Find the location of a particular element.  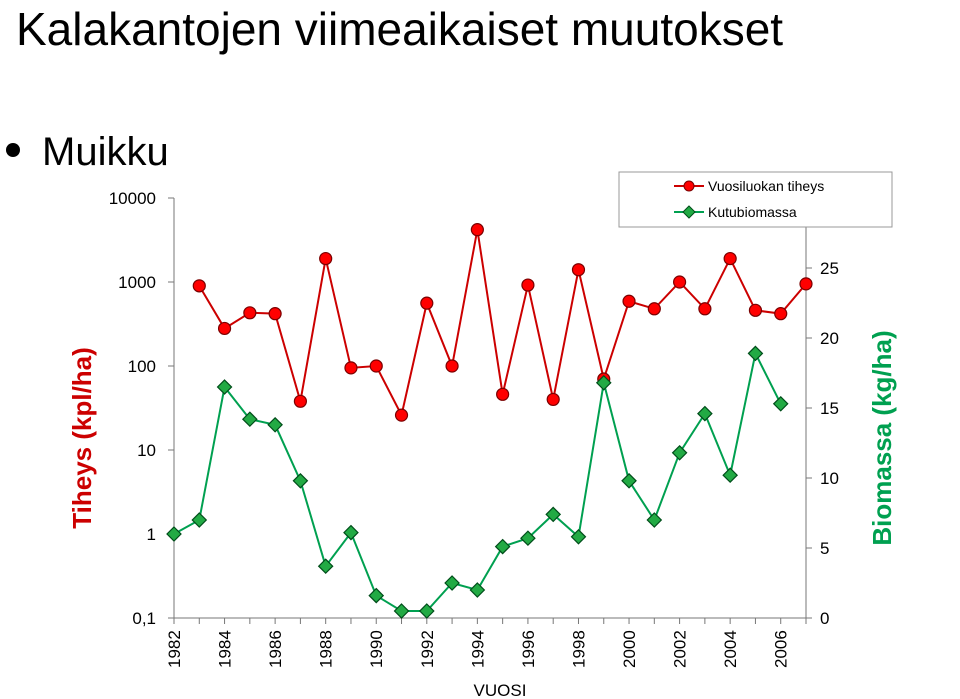

bullet-item: Muikku is located at coordinates (87, 152).